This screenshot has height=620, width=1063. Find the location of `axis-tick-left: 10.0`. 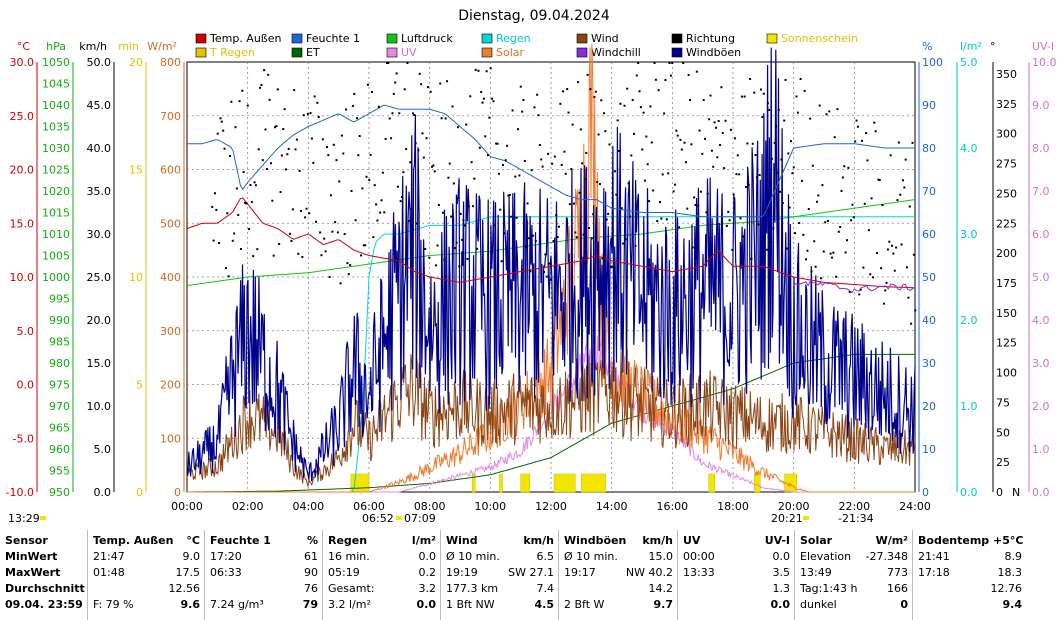

axis-tick-left: 10.0 is located at coordinates (22, 277).